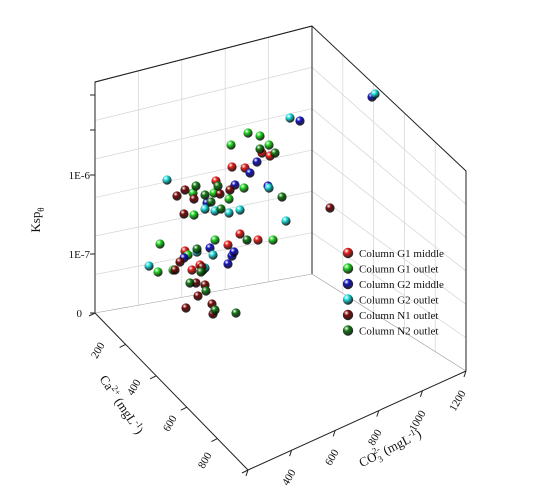  What do you see at coordinates (398, 270) in the screenshot?
I see `legend-label: Column G1 outlet` at bounding box center [398, 270].